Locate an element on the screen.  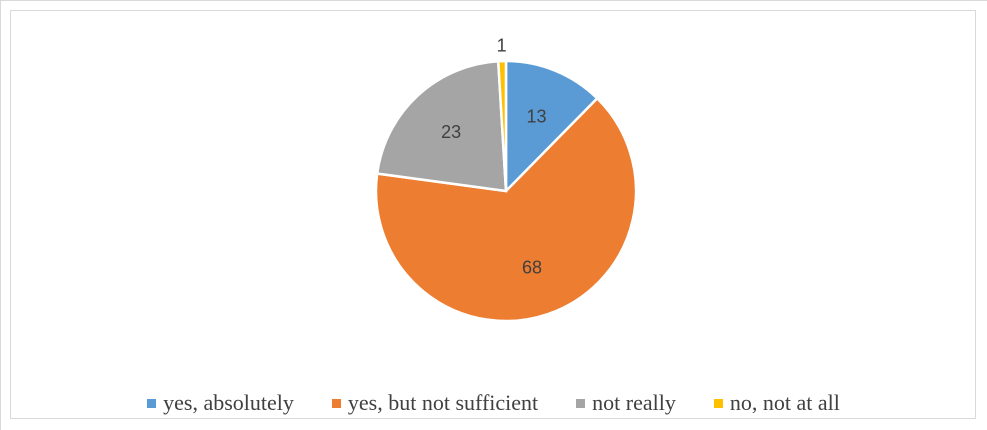
legend-item-not-really: not really is located at coordinates (626, 403).